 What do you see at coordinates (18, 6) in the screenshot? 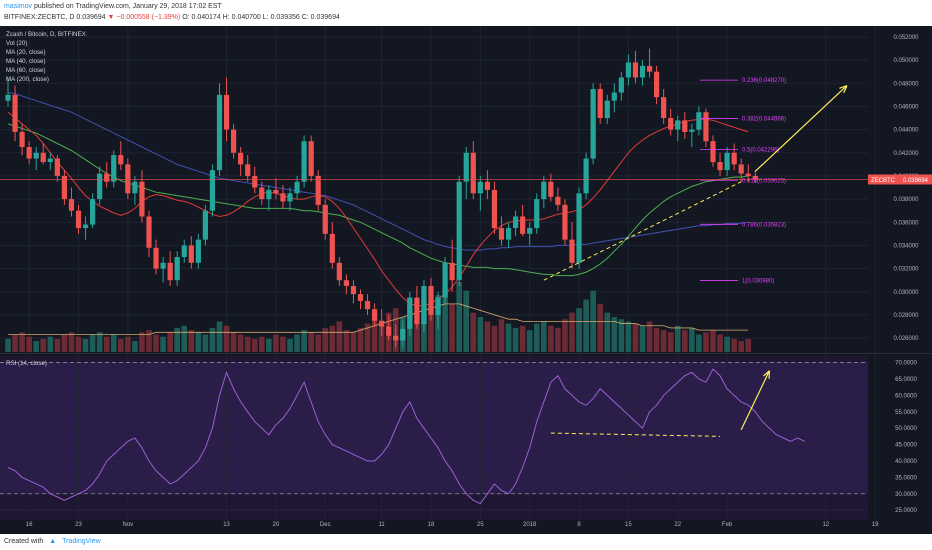
I see `author-name: masimov` at bounding box center [18, 6].